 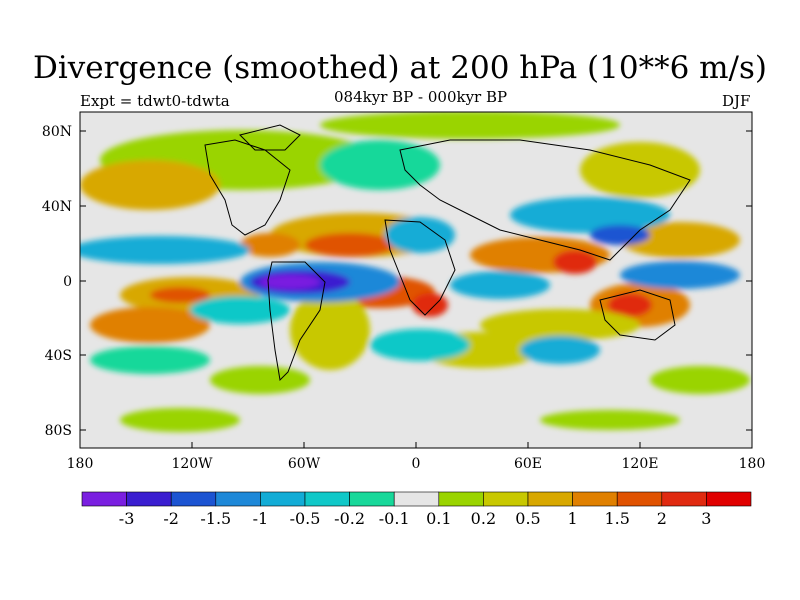 What do you see at coordinates (483, 518) in the screenshot?
I see `colorbar-label: 0.2` at bounding box center [483, 518].